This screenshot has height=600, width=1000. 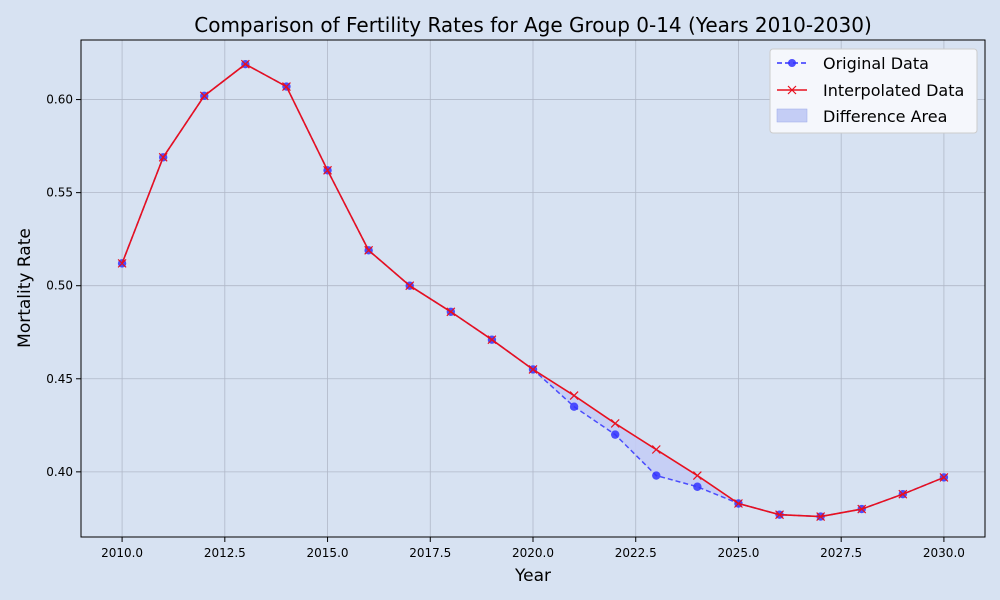 What do you see at coordinates (636, 553) in the screenshot?
I see `x-tick-label: 2022.5` at bounding box center [636, 553].